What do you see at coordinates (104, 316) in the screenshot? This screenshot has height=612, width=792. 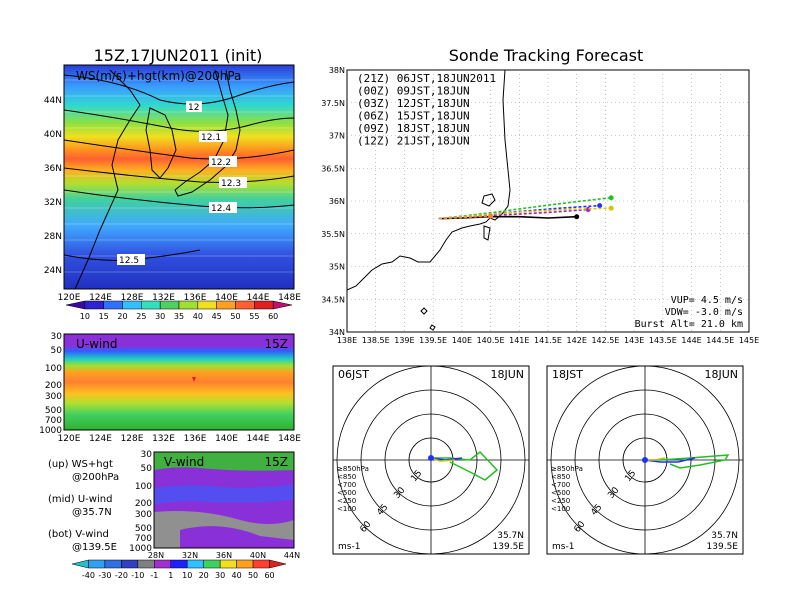 I see `colorbar-label: 15` at bounding box center [104, 316].